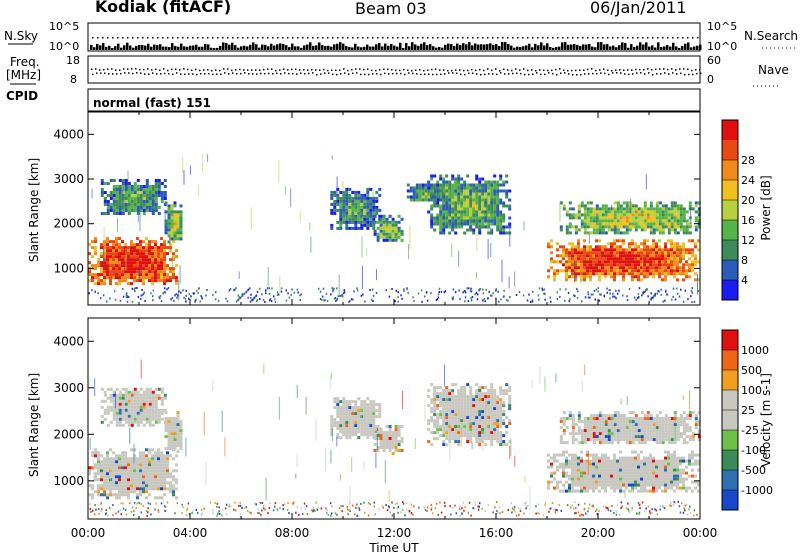  Describe the element at coordinates (73, 79) in the screenshot. I see `freq-tick-bottom: 8` at that location.